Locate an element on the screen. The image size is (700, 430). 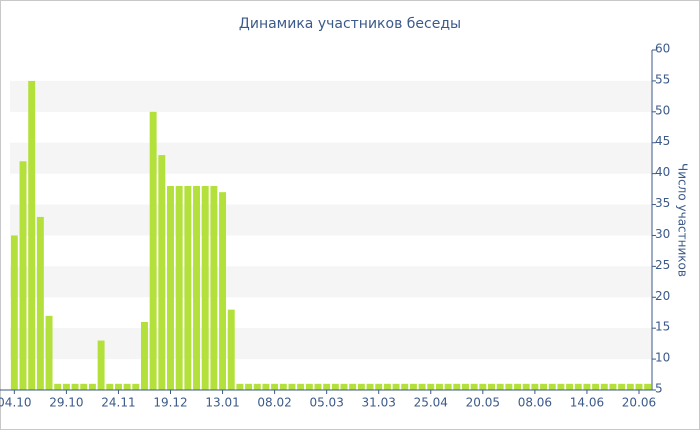
x-tick-label: 20.05 is located at coordinates (483, 403).